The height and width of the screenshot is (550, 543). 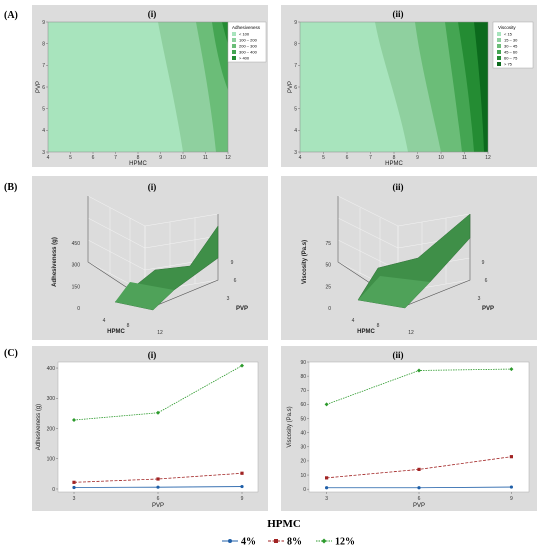 I want to click on panel-title-a-ii: (ii), so click(x=398, y=14).